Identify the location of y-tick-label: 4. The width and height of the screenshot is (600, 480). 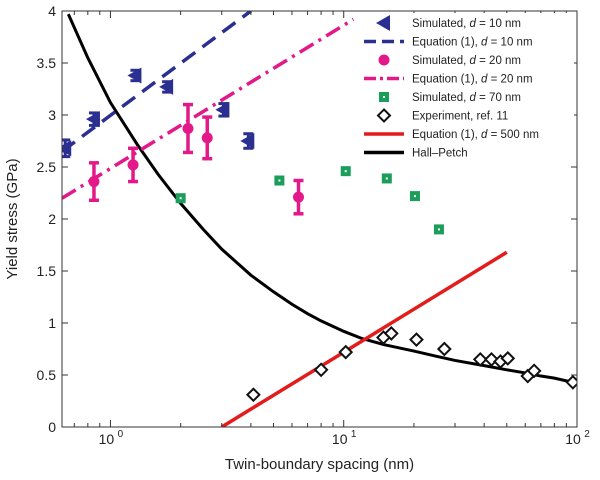
(52, 11).